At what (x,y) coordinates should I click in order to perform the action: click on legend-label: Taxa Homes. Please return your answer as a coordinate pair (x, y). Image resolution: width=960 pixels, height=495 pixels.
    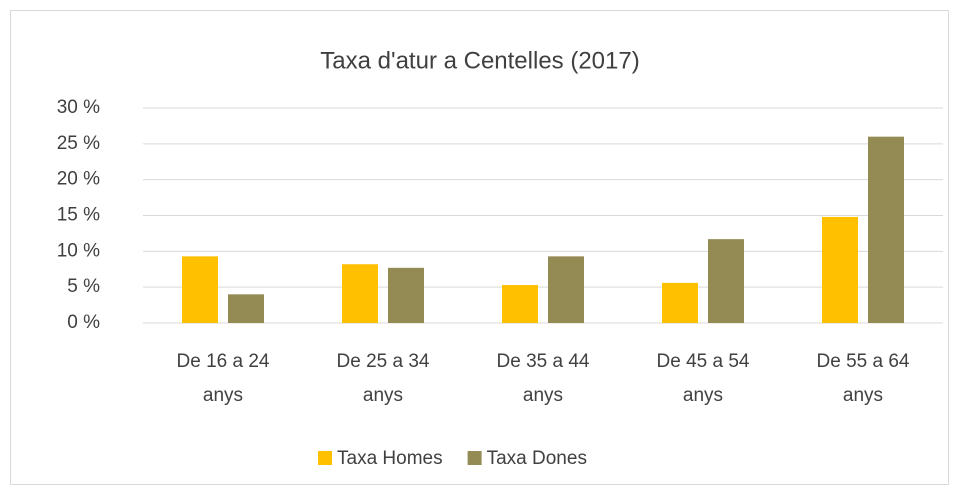
    Looking at the image, I should click on (390, 458).